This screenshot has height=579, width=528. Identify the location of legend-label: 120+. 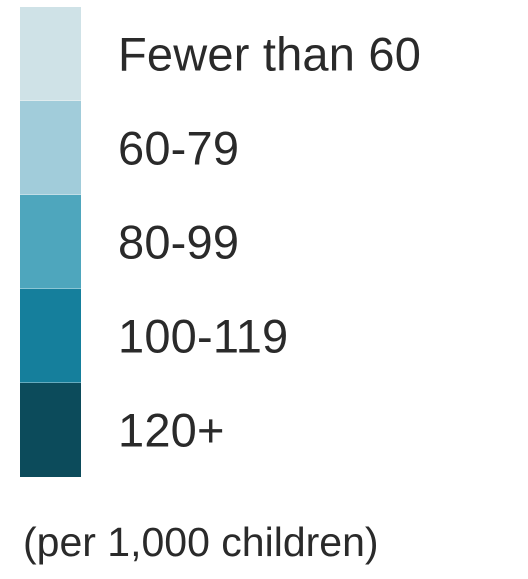
(171, 430).